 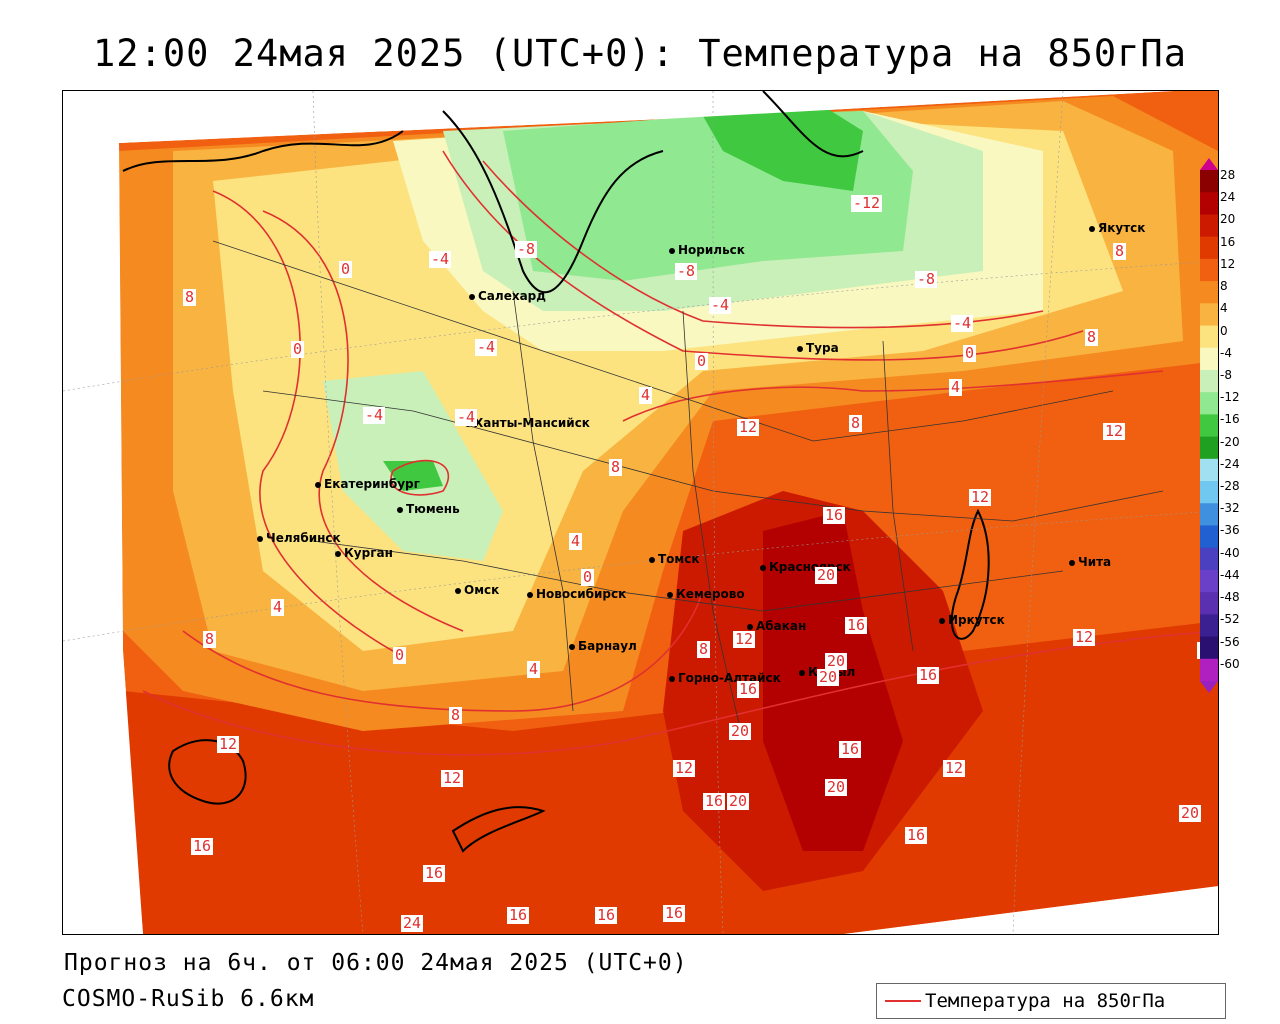 I want to click on model-info: COSMO-RuSib 6.6км, so click(x=188, y=999).